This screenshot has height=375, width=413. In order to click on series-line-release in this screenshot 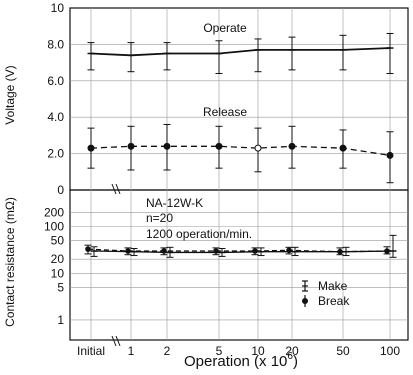, I will do `click(240, 151)`.